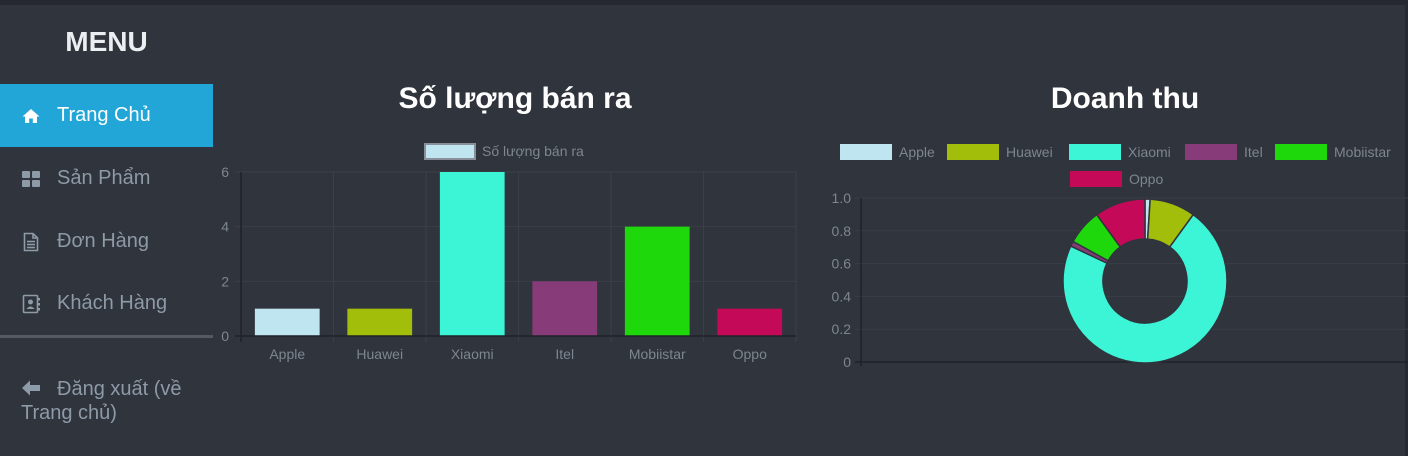 The image size is (1408, 456). What do you see at coordinates (379, 354) in the screenshot?
I see `x-tick-label: Huawei` at bounding box center [379, 354].